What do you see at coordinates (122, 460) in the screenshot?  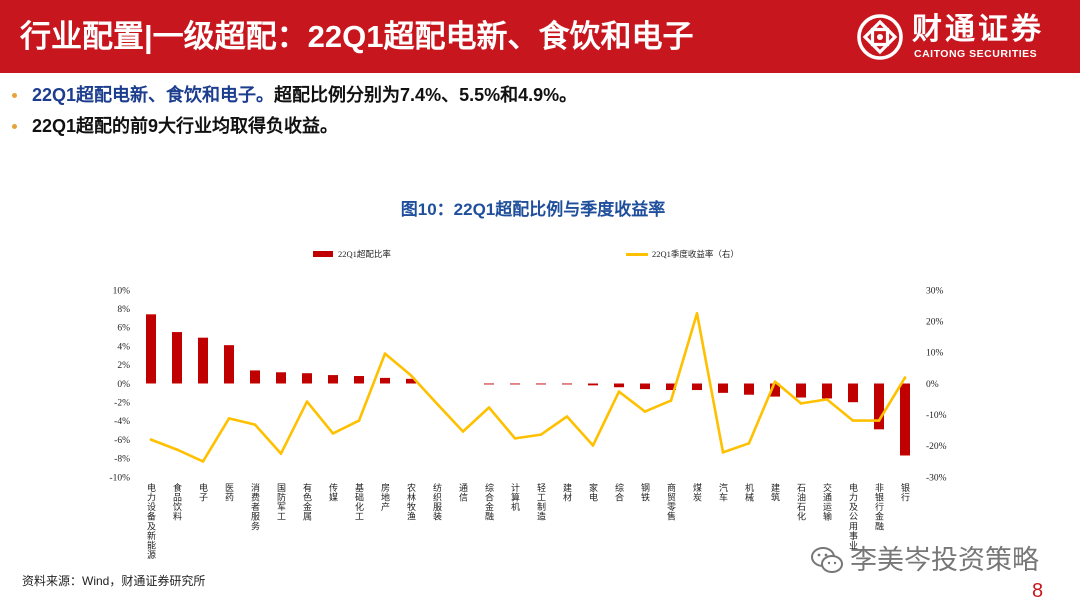 I see `y-left-tick-label: -8%` at bounding box center [122, 460].